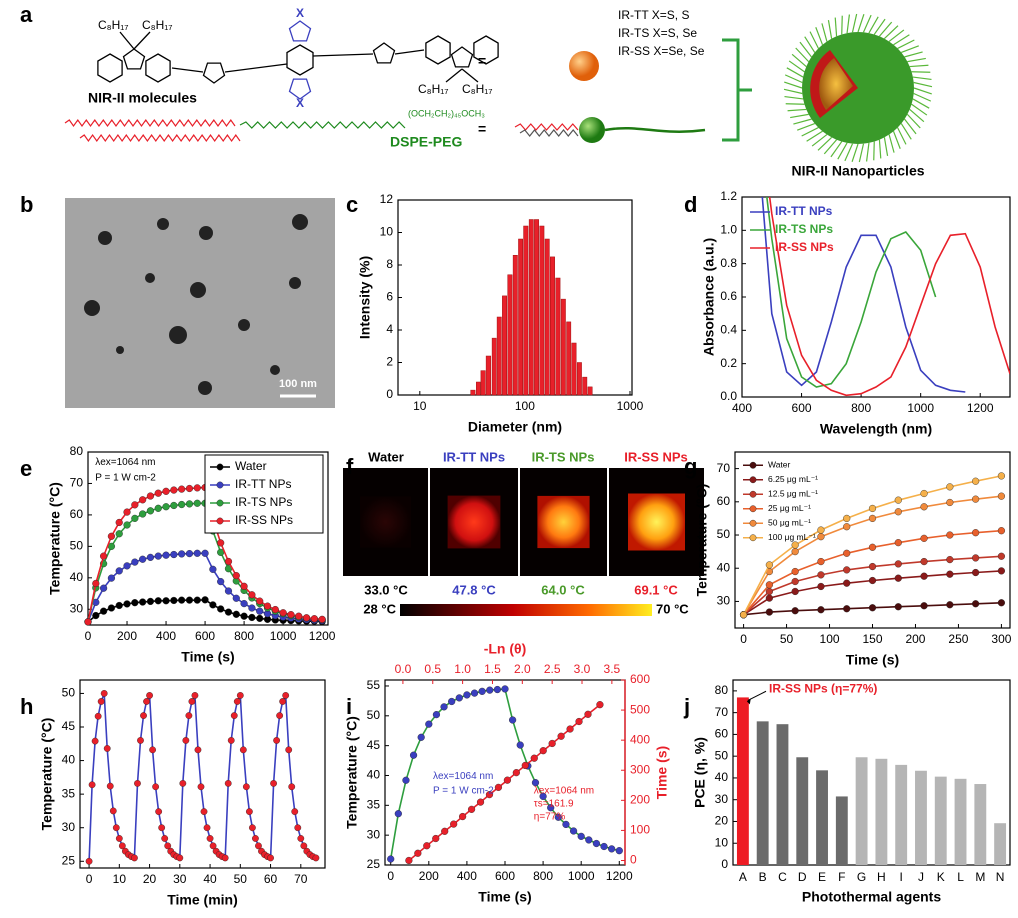 The height and width of the screenshot is (918, 1018). Describe the element at coordinates (724, 534) in the screenshot. I see `y-tick-label: 50` at that location.